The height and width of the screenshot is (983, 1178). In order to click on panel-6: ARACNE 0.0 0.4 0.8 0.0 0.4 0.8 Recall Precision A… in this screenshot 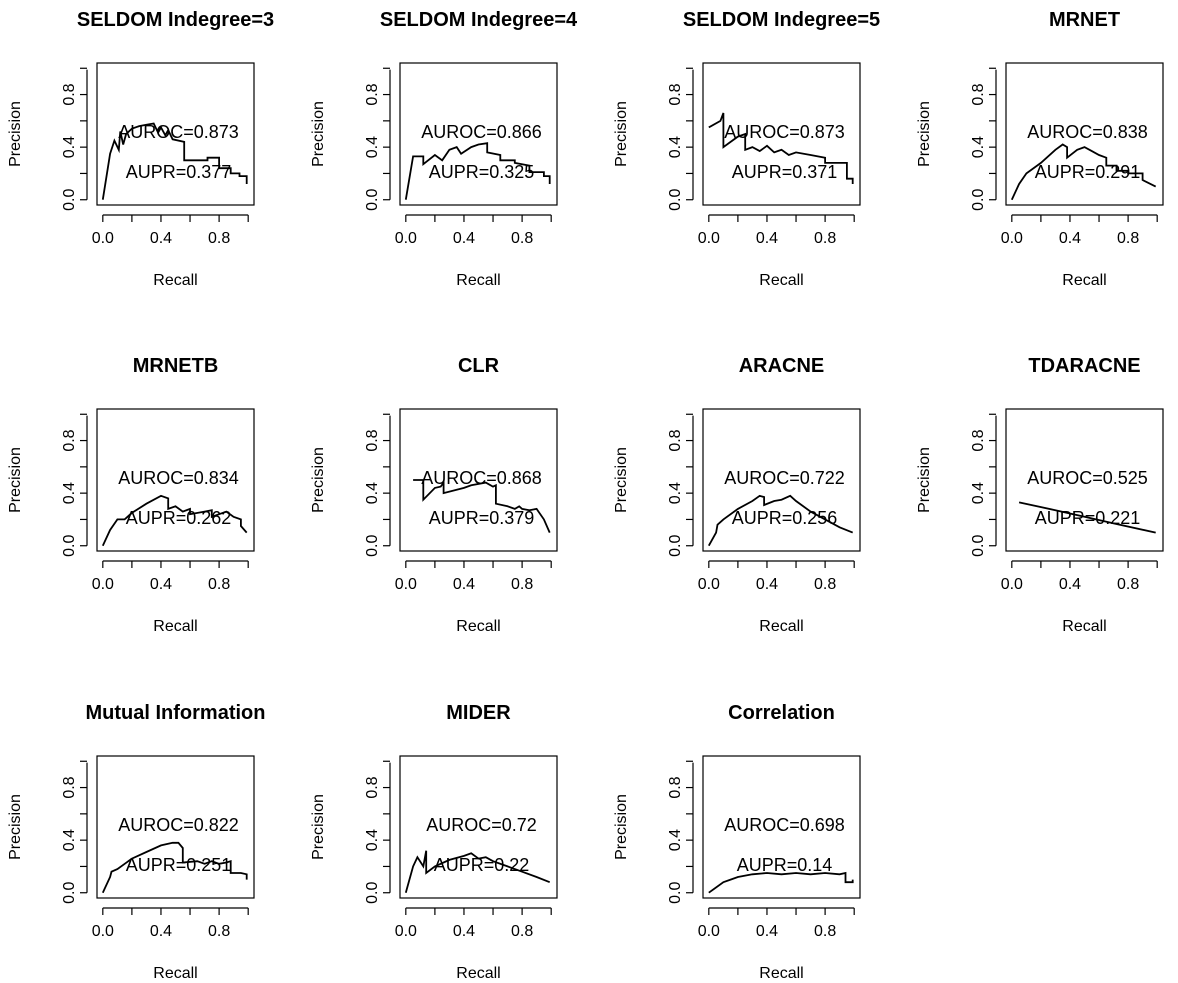, I will do `click(737, 495)`.